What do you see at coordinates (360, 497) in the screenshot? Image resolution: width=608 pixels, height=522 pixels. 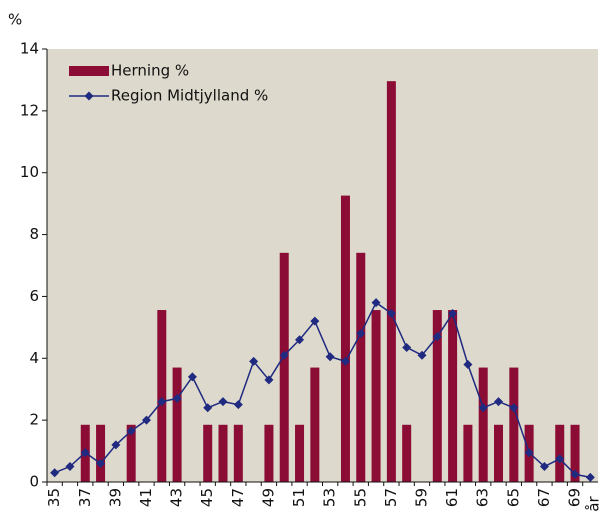 I see `x-tick-label: 55` at bounding box center [360, 497].